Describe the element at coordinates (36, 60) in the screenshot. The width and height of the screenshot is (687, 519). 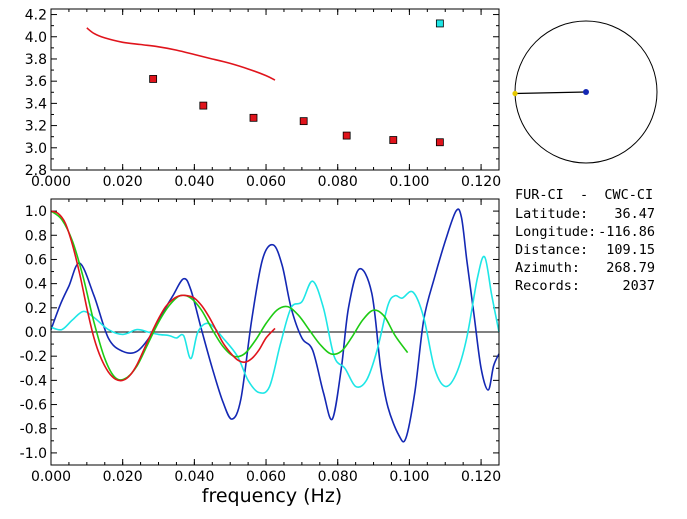
I see `dispersion-y-tick-label: 3.8` at that location.